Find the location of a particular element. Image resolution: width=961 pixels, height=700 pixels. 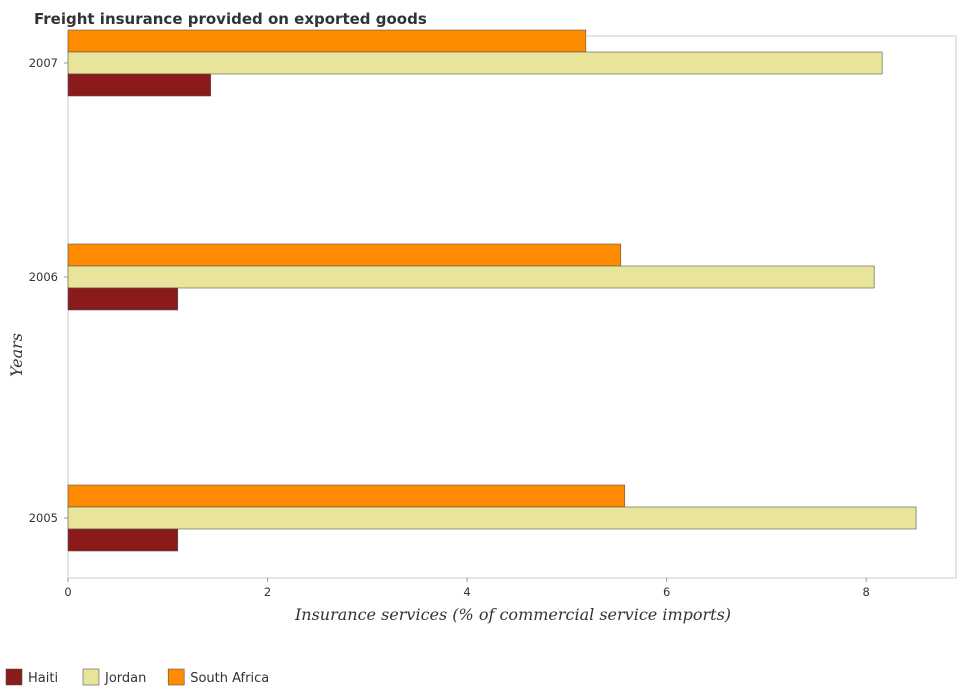

legend-swatch-haiti is located at coordinates (14, 677).